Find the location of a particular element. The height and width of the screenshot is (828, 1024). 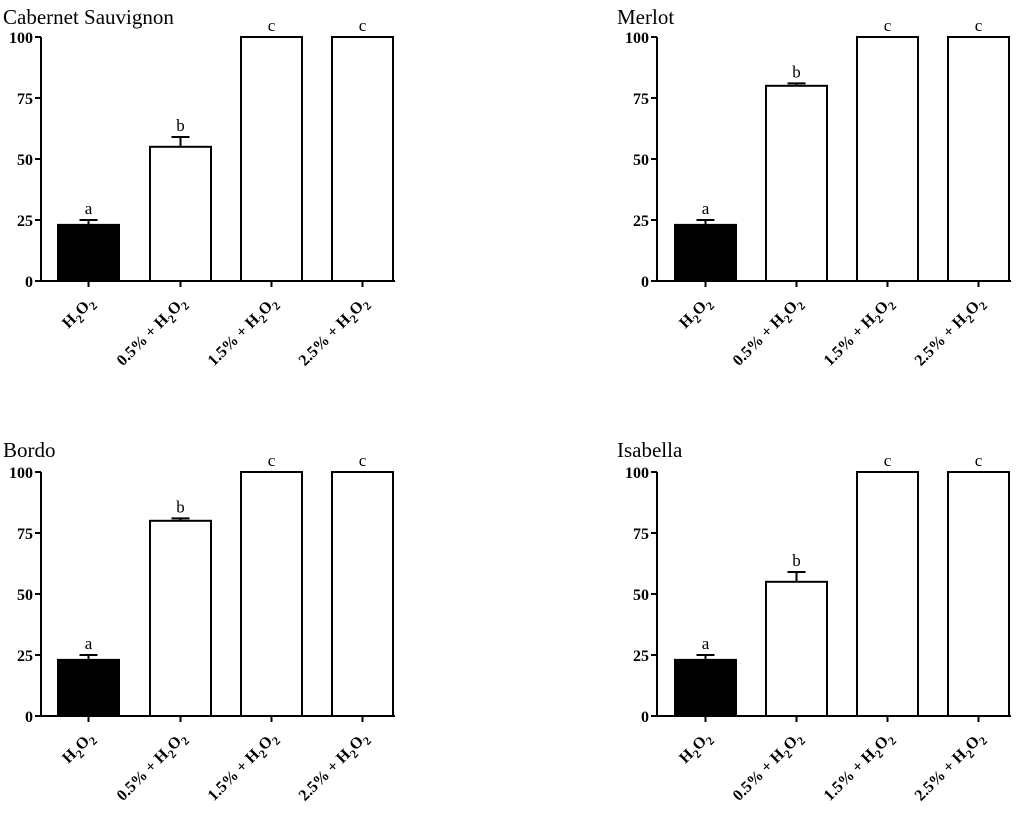

chart-title: Isabella is located at coordinates (650, 450).